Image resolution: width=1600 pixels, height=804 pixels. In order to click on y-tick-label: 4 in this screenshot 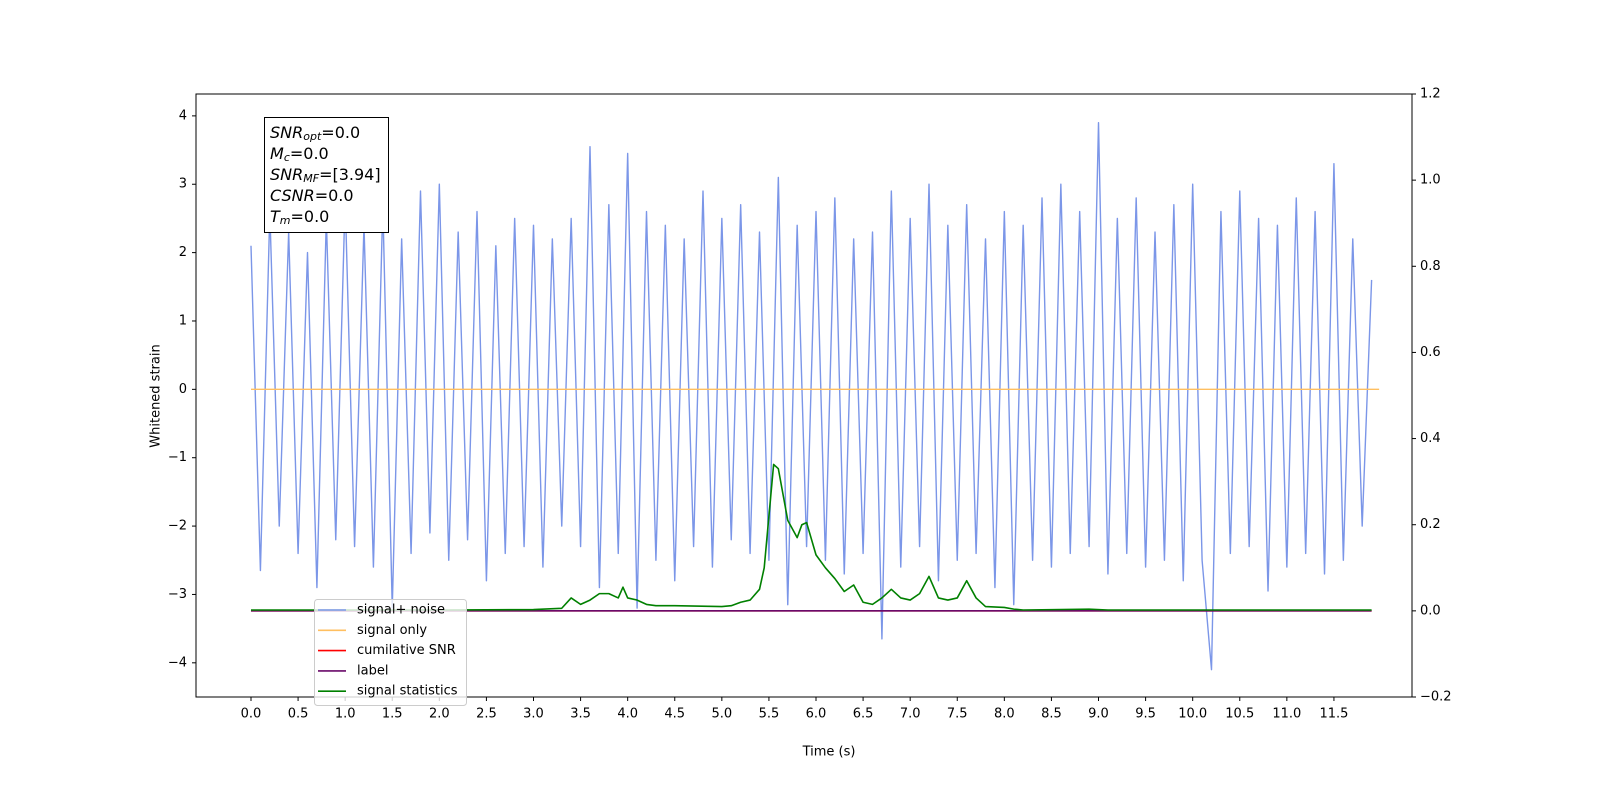, I will do `click(183, 115)`.